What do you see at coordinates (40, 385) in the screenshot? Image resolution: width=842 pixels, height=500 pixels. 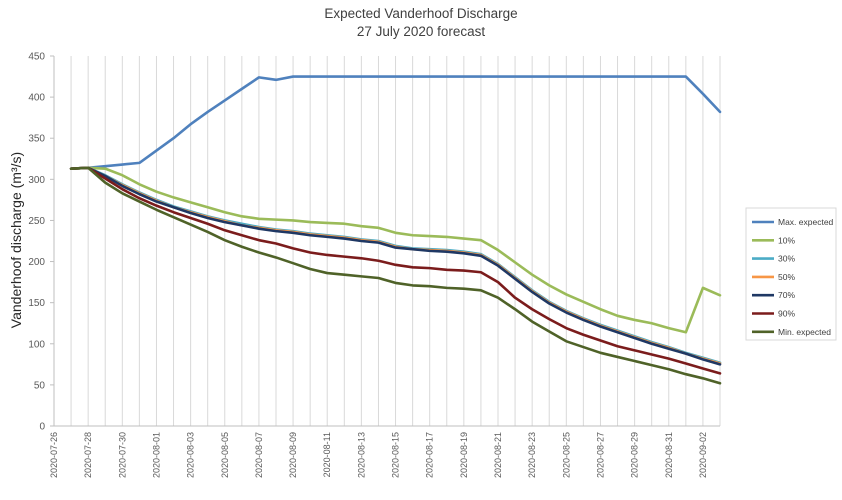 I see `y-tick-label: 50` at bounding box center [40, 385].